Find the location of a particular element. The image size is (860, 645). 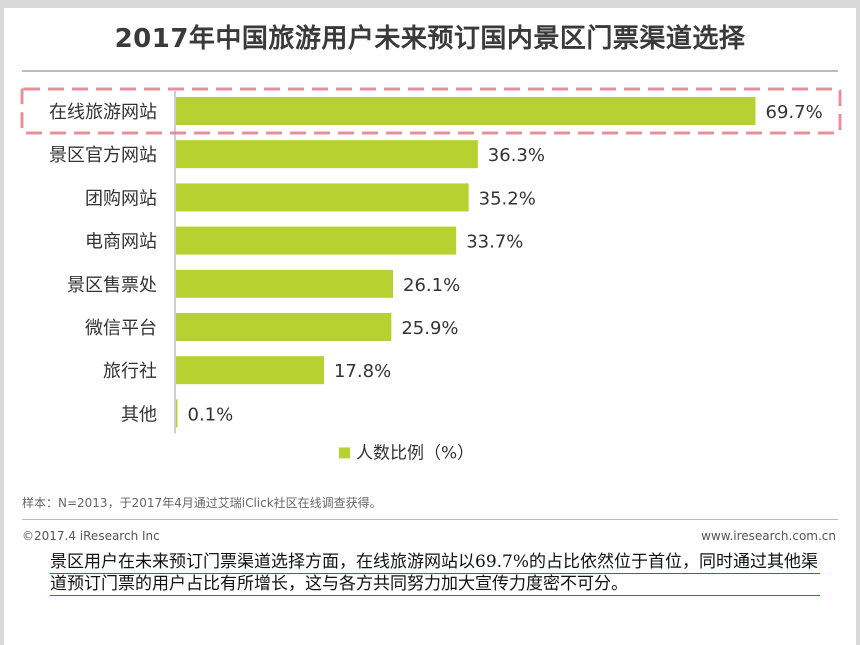

category-label-3: 团购网站 is located at coordinates (121, 198).